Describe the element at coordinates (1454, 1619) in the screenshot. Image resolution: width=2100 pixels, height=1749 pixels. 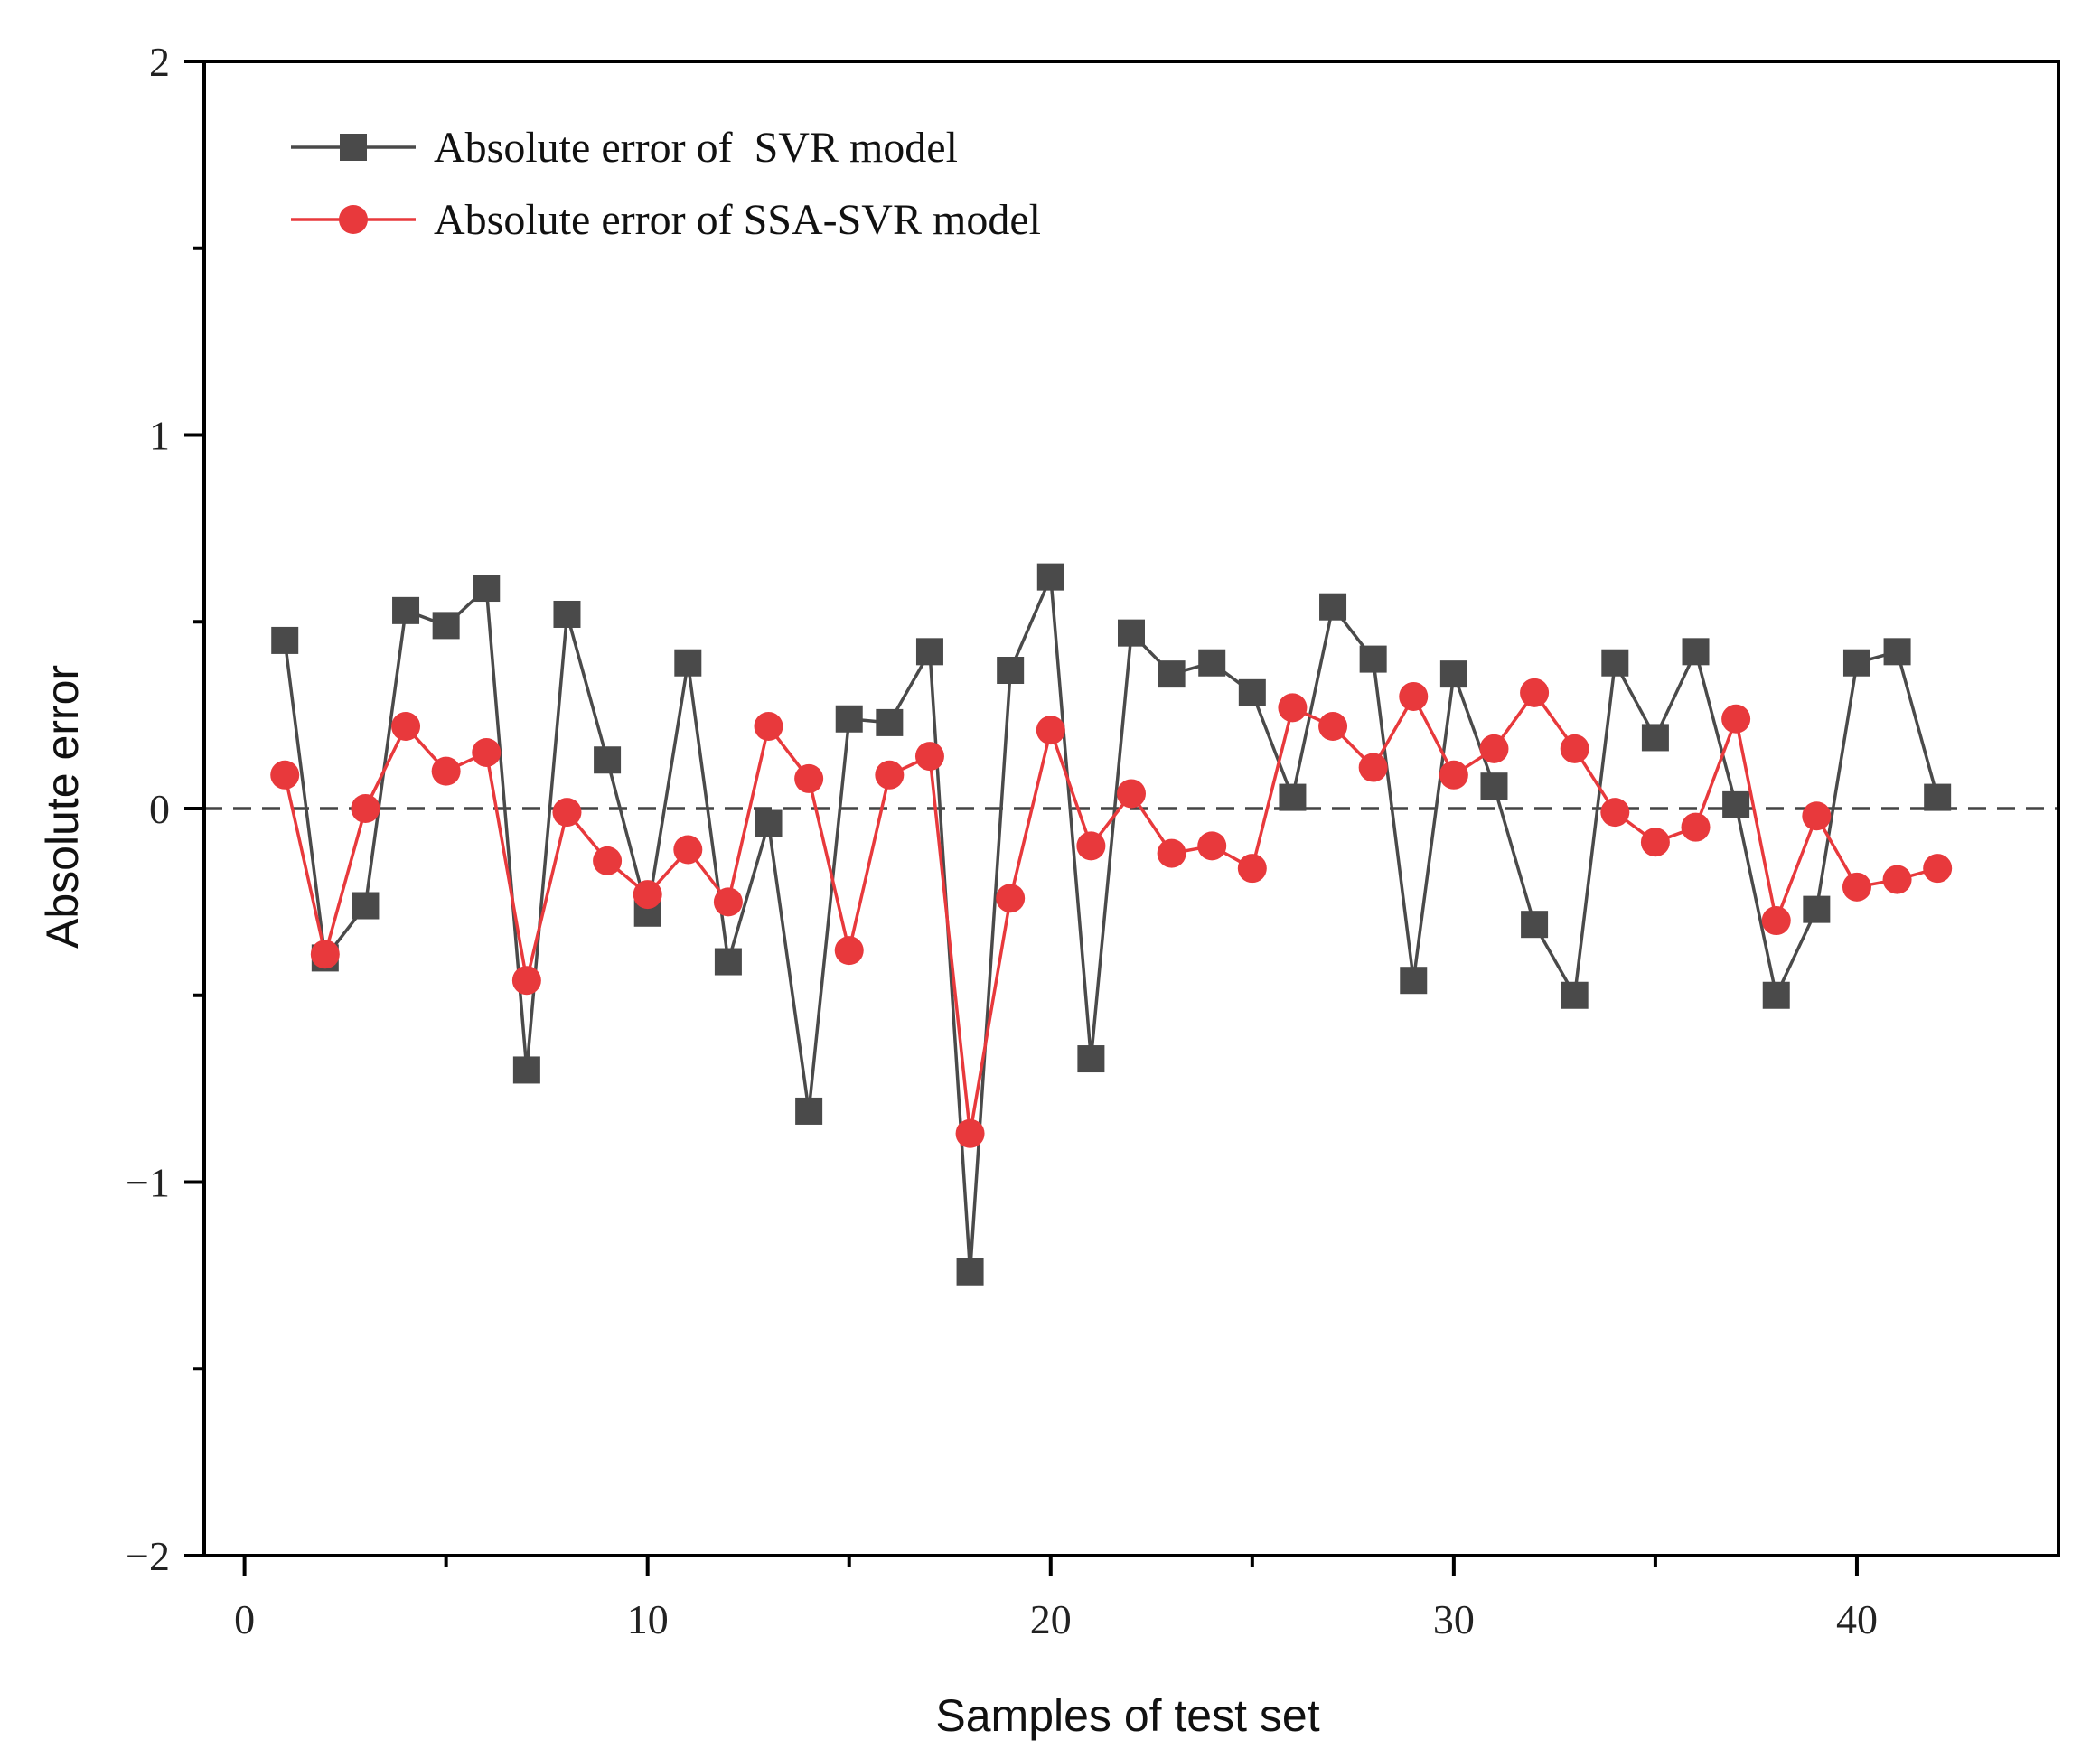
I see `x-tick-label: 30` at that location.